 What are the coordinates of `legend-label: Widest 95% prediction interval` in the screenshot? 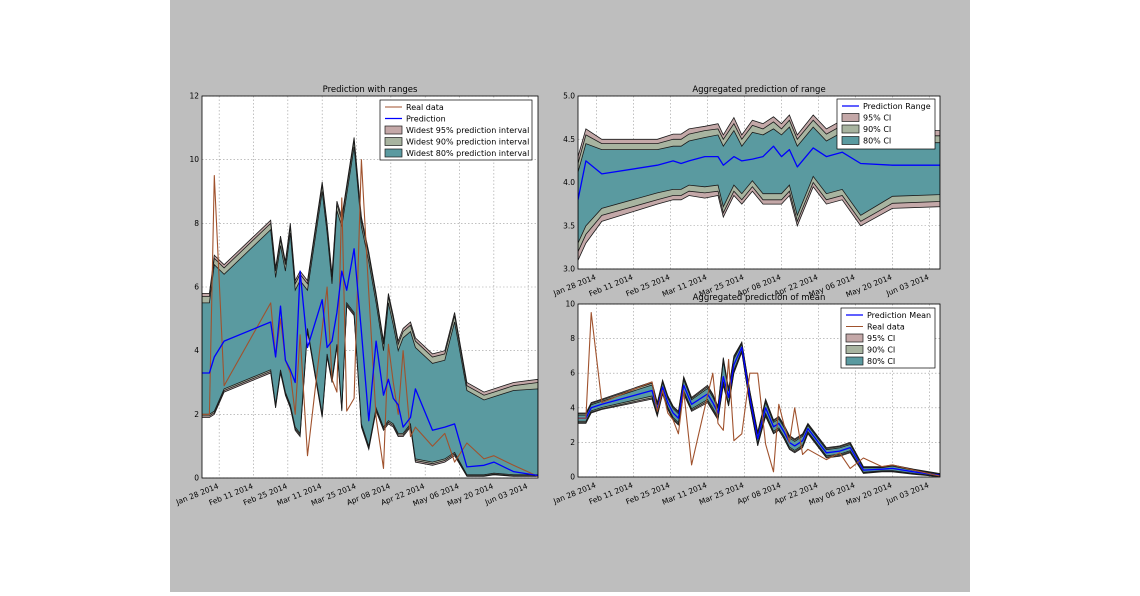 It's located at (467, 130).